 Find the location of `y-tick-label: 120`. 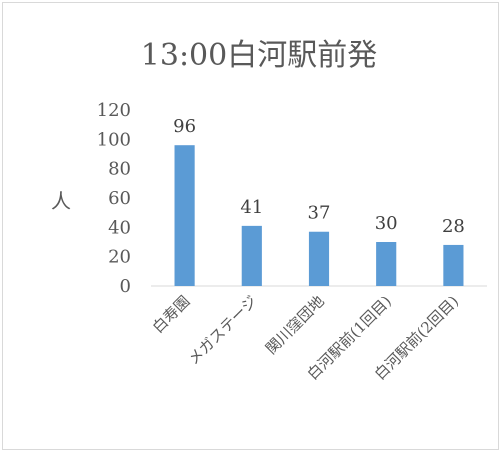

y-tick-label: 120 is located at coordinates (114, 110).